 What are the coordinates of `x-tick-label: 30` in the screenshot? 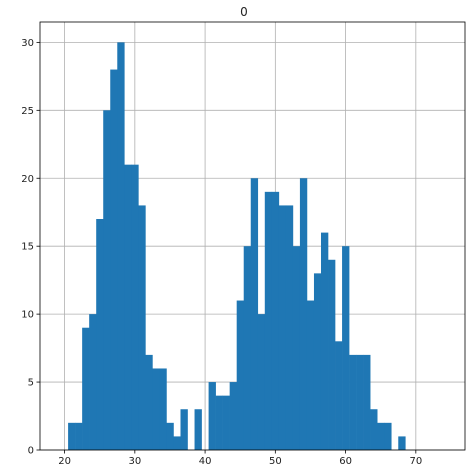 It's located at (134, 461).